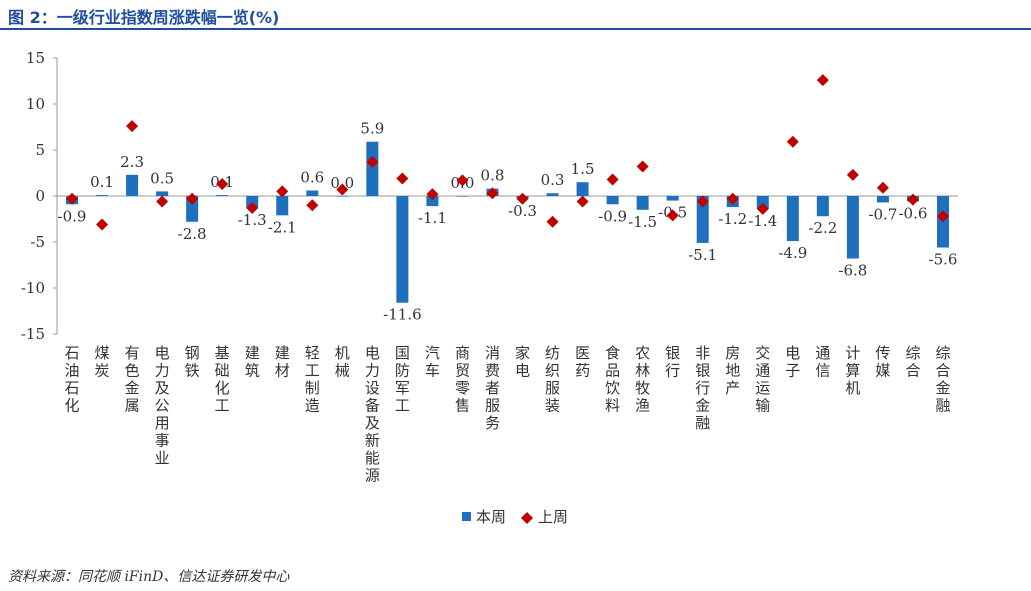 This screenshot has height=591, width=1031. Describe the element at coordinates (372, 129) in the screenshot. I see `bar-label: 5.9` at that location.